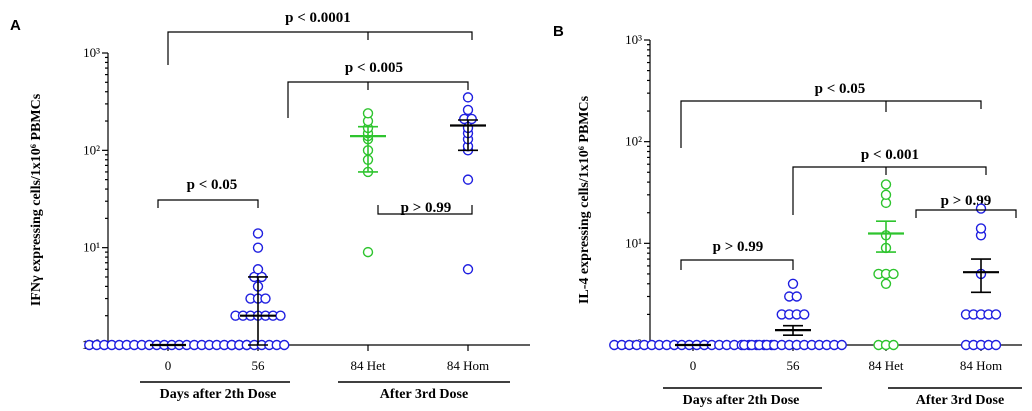 The width and height of the screenshot is (1032, 411). I want to click on panel-b-group-label-1: Days after 2th Dose, so click(741, 400).